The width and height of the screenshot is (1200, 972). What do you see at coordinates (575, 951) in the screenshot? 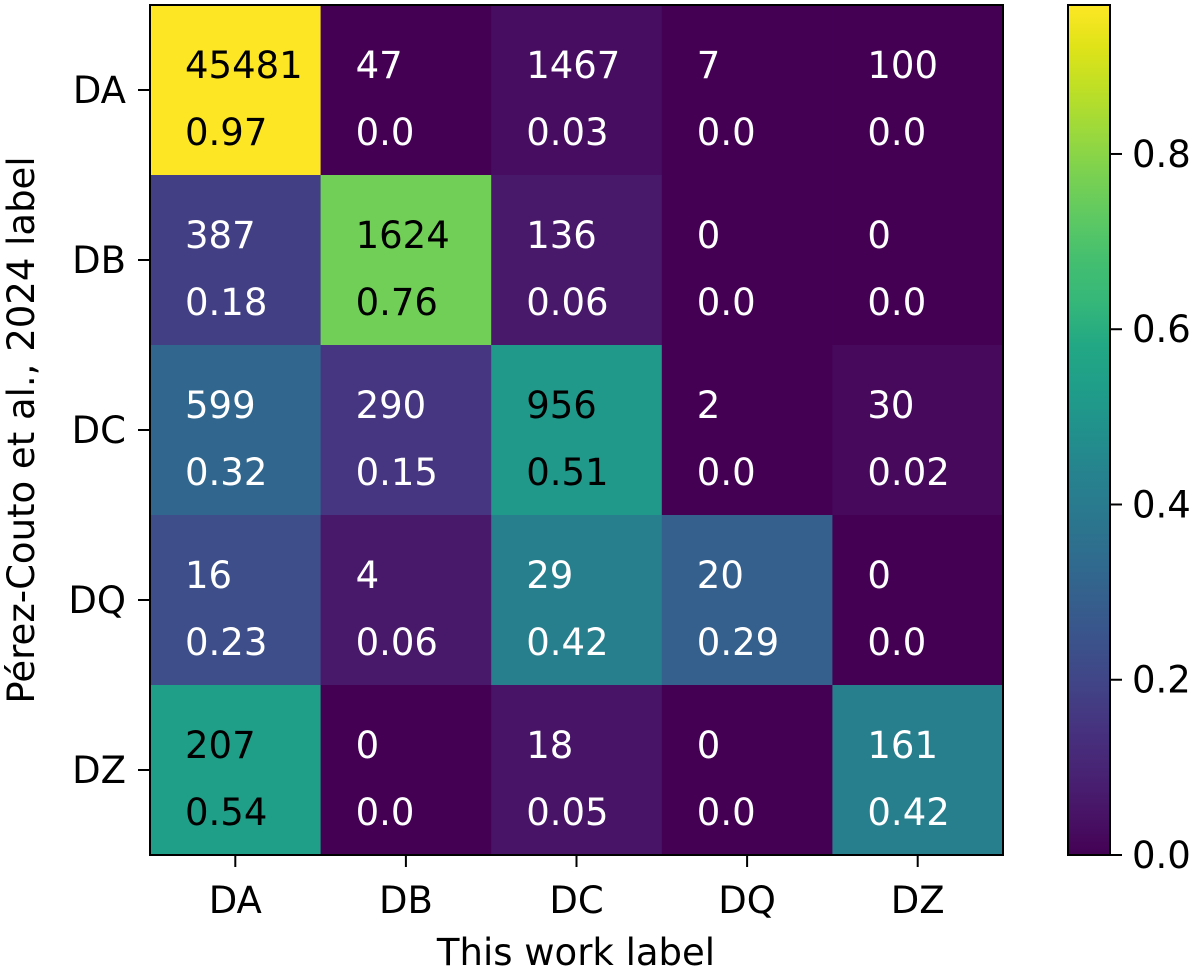
I see `x-axis-label: This work label` at bounding box center [575, 951].